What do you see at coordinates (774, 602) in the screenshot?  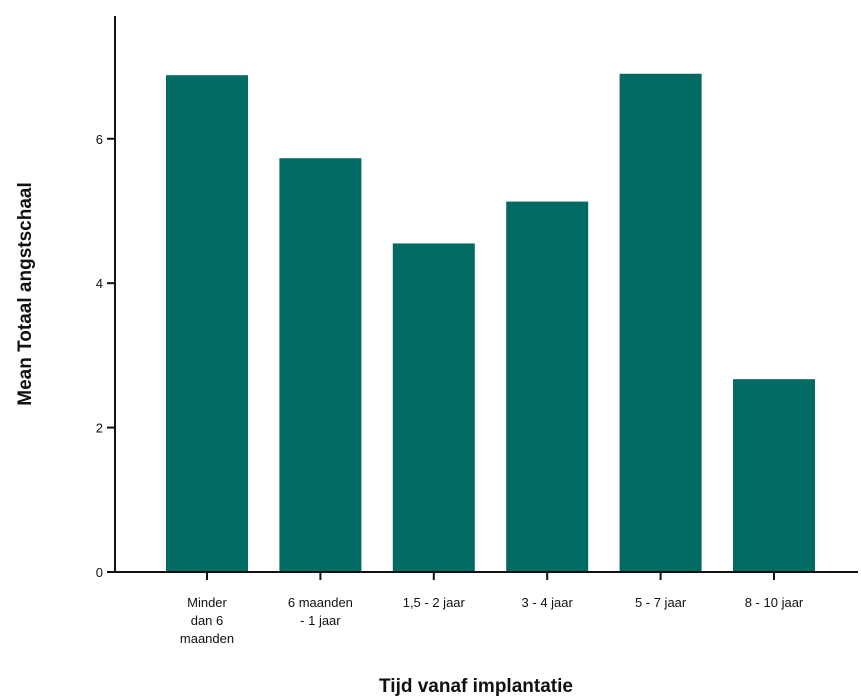 I see `x-tick-label: 8 - 10 jaar` at bounding box center [774, 602].